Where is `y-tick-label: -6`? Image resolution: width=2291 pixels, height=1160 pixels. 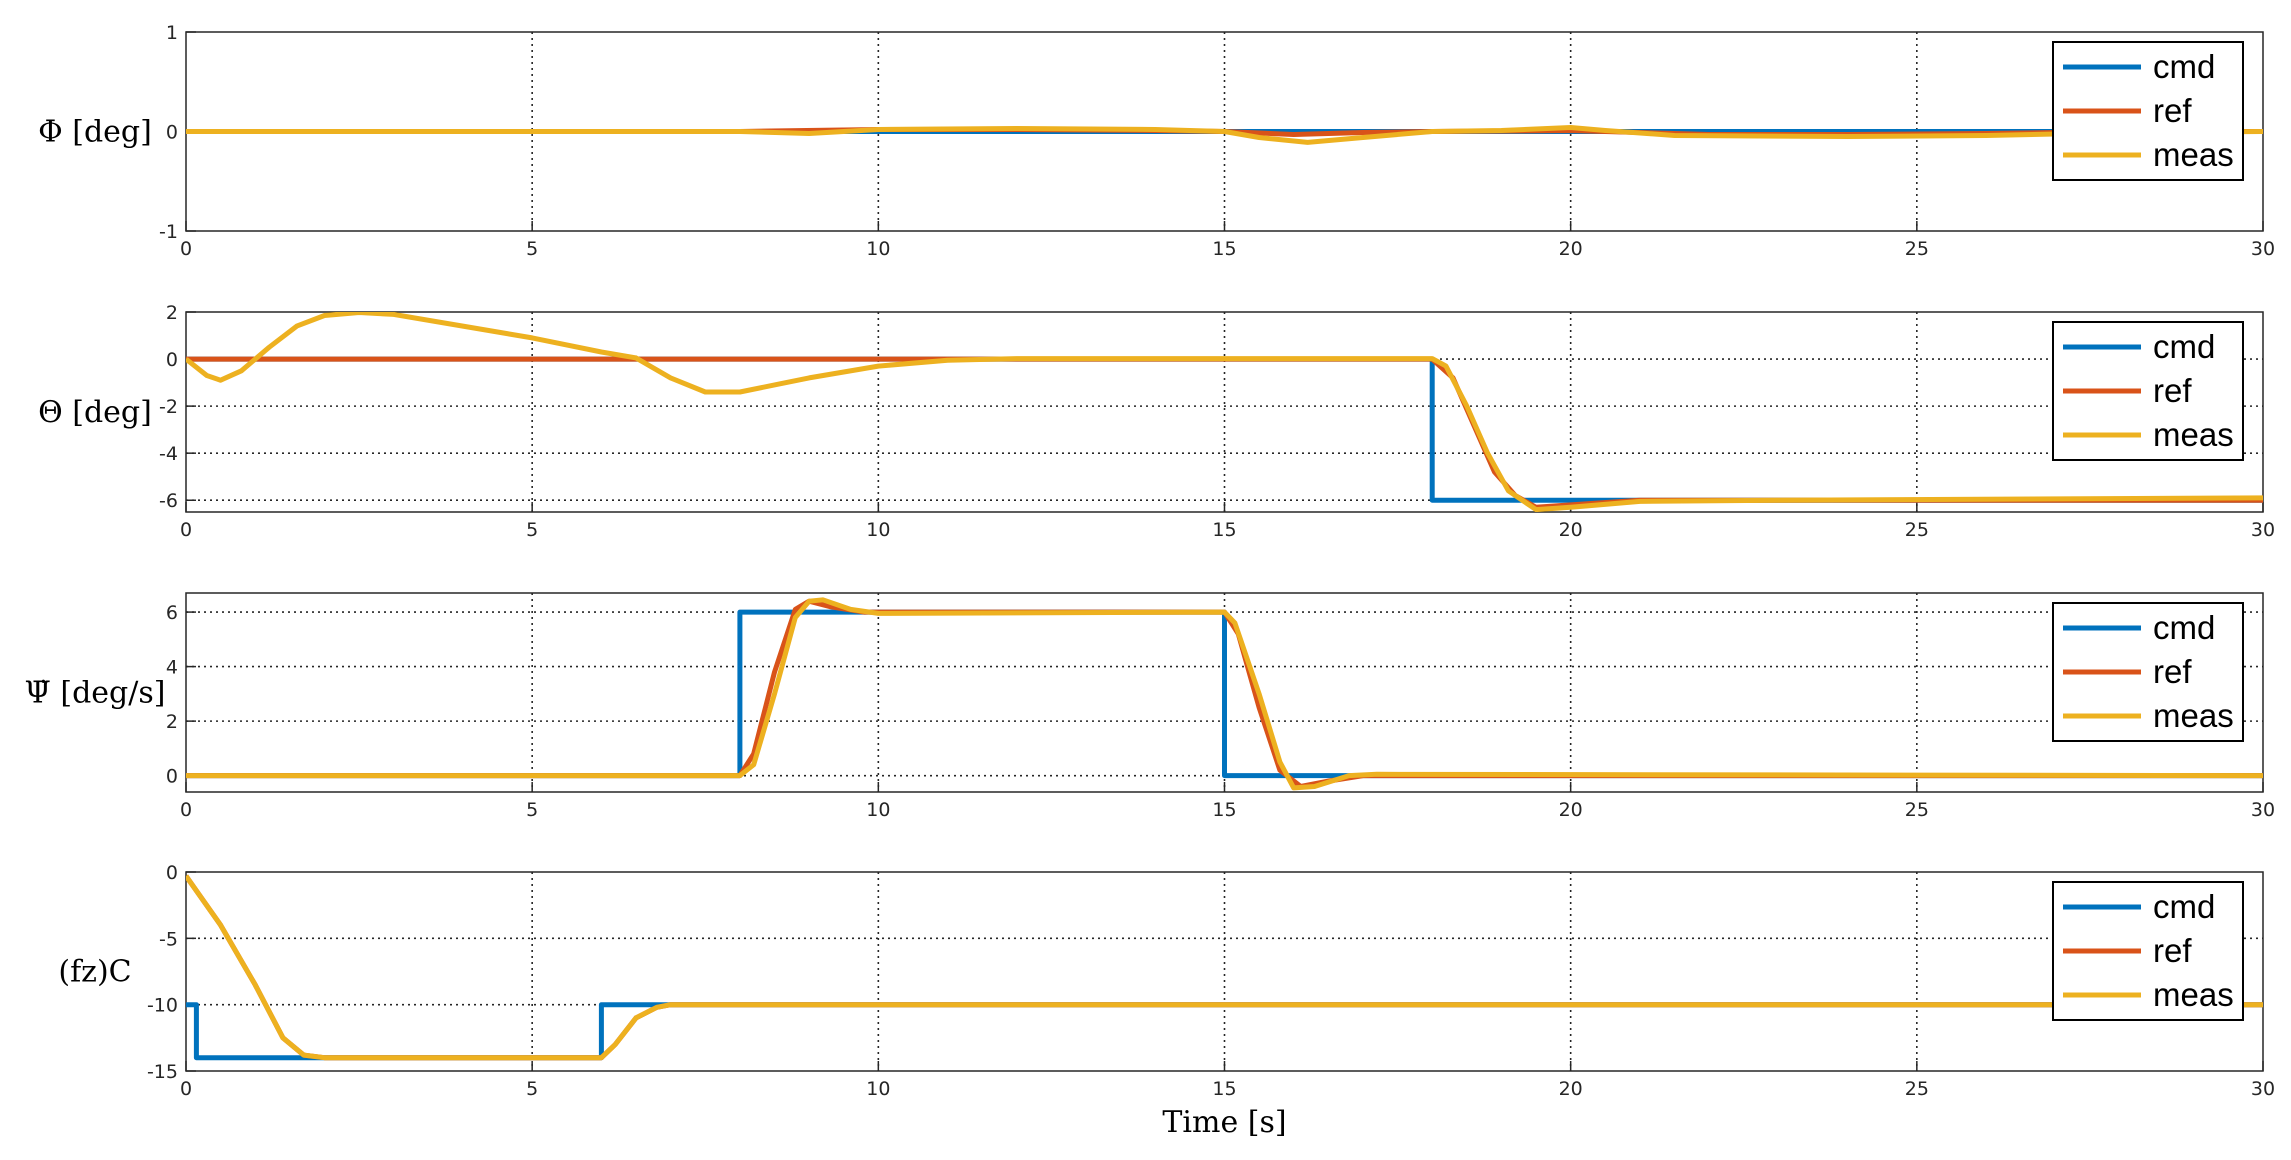 y-tick-label: -6 is located at coordinates (168, 501).